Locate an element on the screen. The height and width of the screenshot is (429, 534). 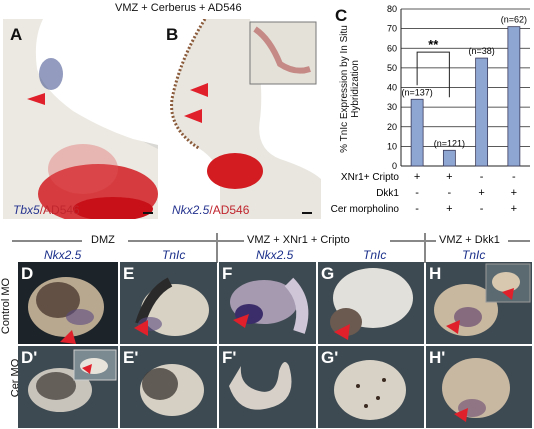
y-tick-label: 50 is located at coordinates (392, 68).